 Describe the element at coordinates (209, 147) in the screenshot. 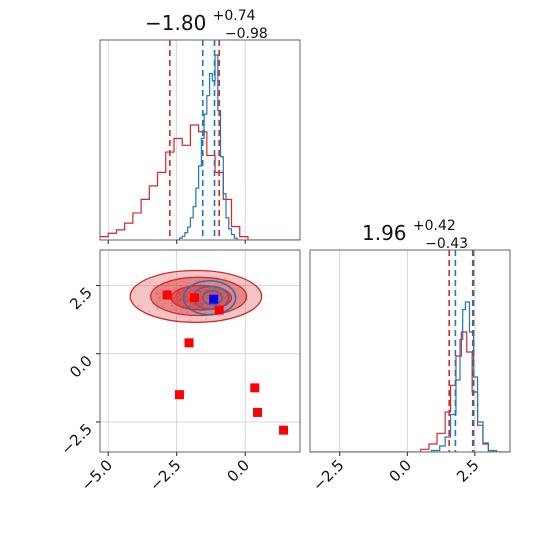

I see `hist-param1-blue` at that location.